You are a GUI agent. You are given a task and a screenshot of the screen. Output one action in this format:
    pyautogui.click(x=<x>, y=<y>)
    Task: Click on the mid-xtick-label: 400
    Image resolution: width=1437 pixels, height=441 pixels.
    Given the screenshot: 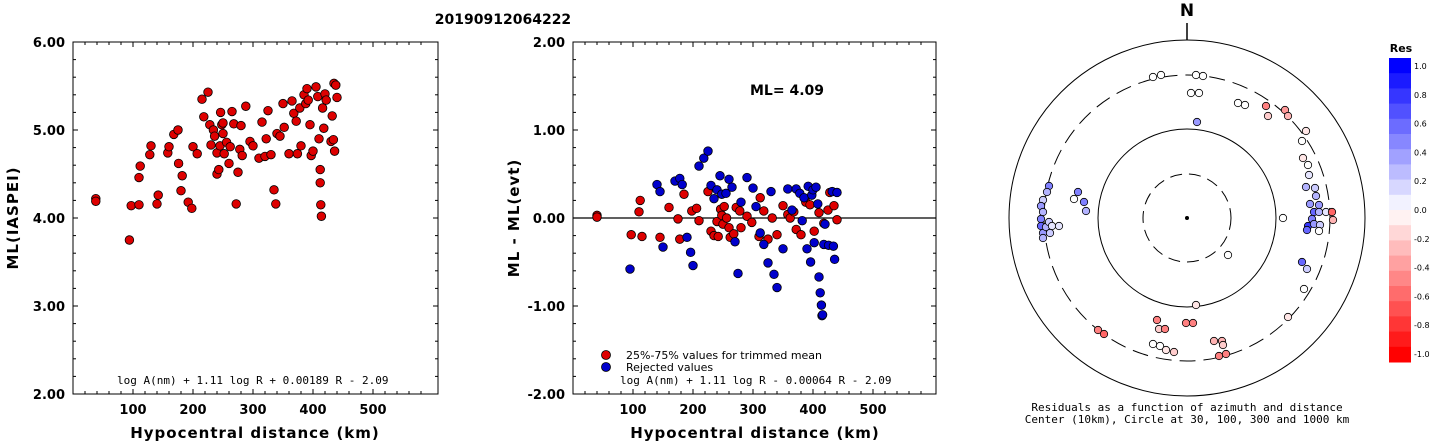 What is the action you would take?
    pyautogui.click(x=812, y=410)
    